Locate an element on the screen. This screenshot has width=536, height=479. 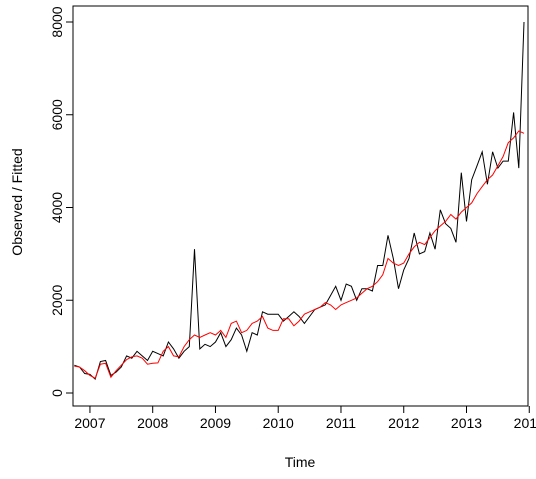
y-tick-label: 4000 is located at coordinates (57, 207).